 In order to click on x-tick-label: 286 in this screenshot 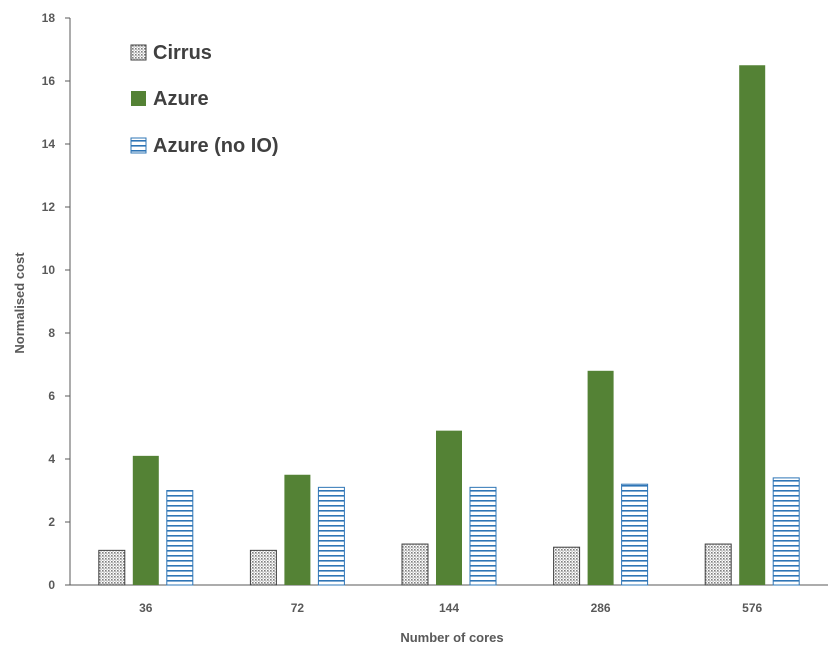, I will do `click(601, 608)`.